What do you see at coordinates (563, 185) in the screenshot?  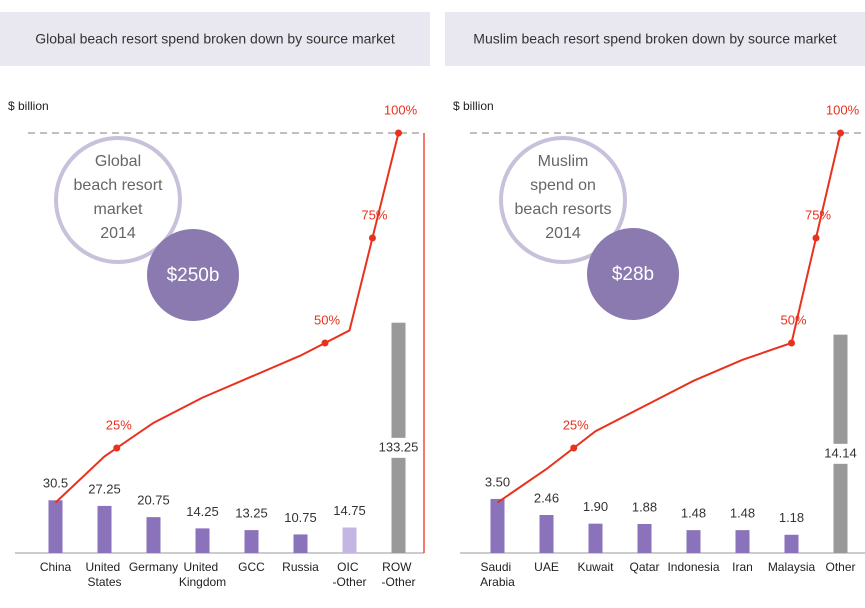 I see `annotation-text: spend on` at bounding box center [563, 185].